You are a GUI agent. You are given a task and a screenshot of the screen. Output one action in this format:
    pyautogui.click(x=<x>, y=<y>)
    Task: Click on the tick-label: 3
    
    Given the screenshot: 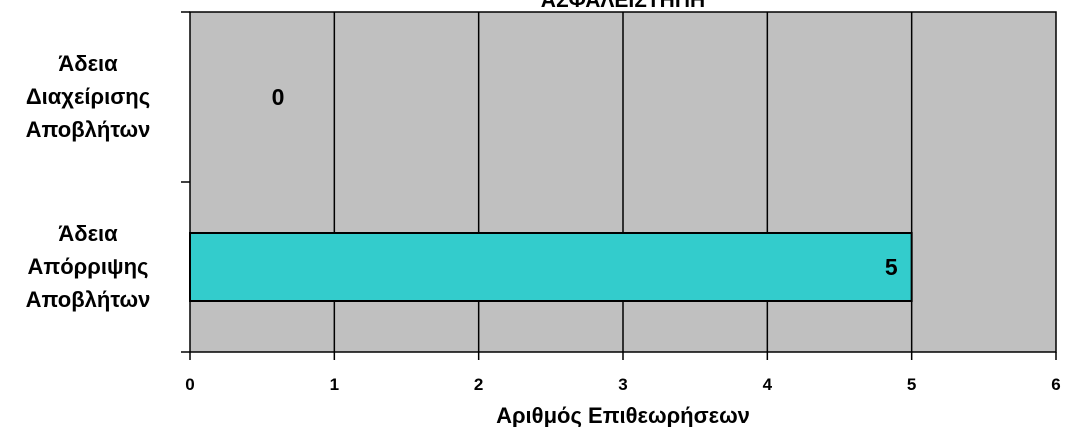 What is the action you would take?
    pyautogui.click(x=622, y=384)
    